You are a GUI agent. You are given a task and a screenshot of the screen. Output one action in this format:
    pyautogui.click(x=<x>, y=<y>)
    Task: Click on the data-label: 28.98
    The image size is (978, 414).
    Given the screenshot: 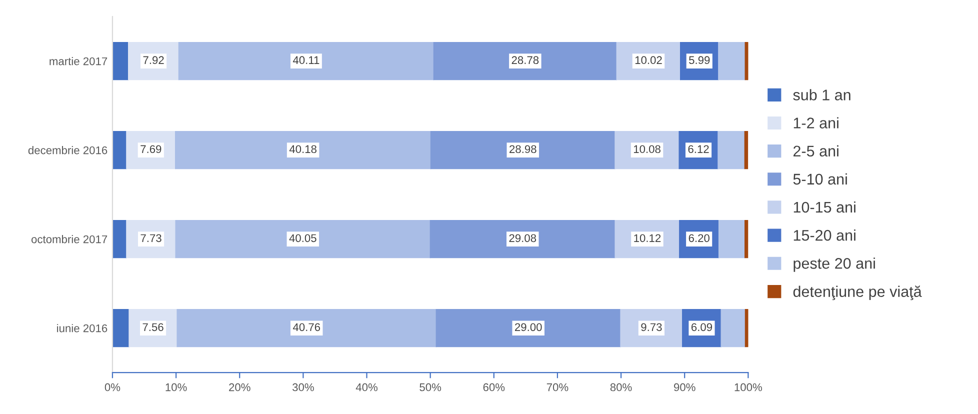 What is the action you would take?
    pyautogui.click(x=523, y=149)
    